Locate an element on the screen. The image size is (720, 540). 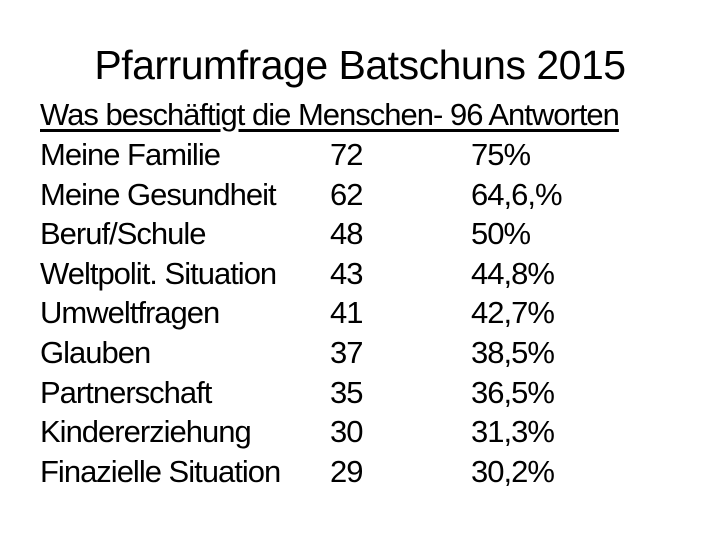
row-percent: 44,8% is located at coordinates (513, 273).